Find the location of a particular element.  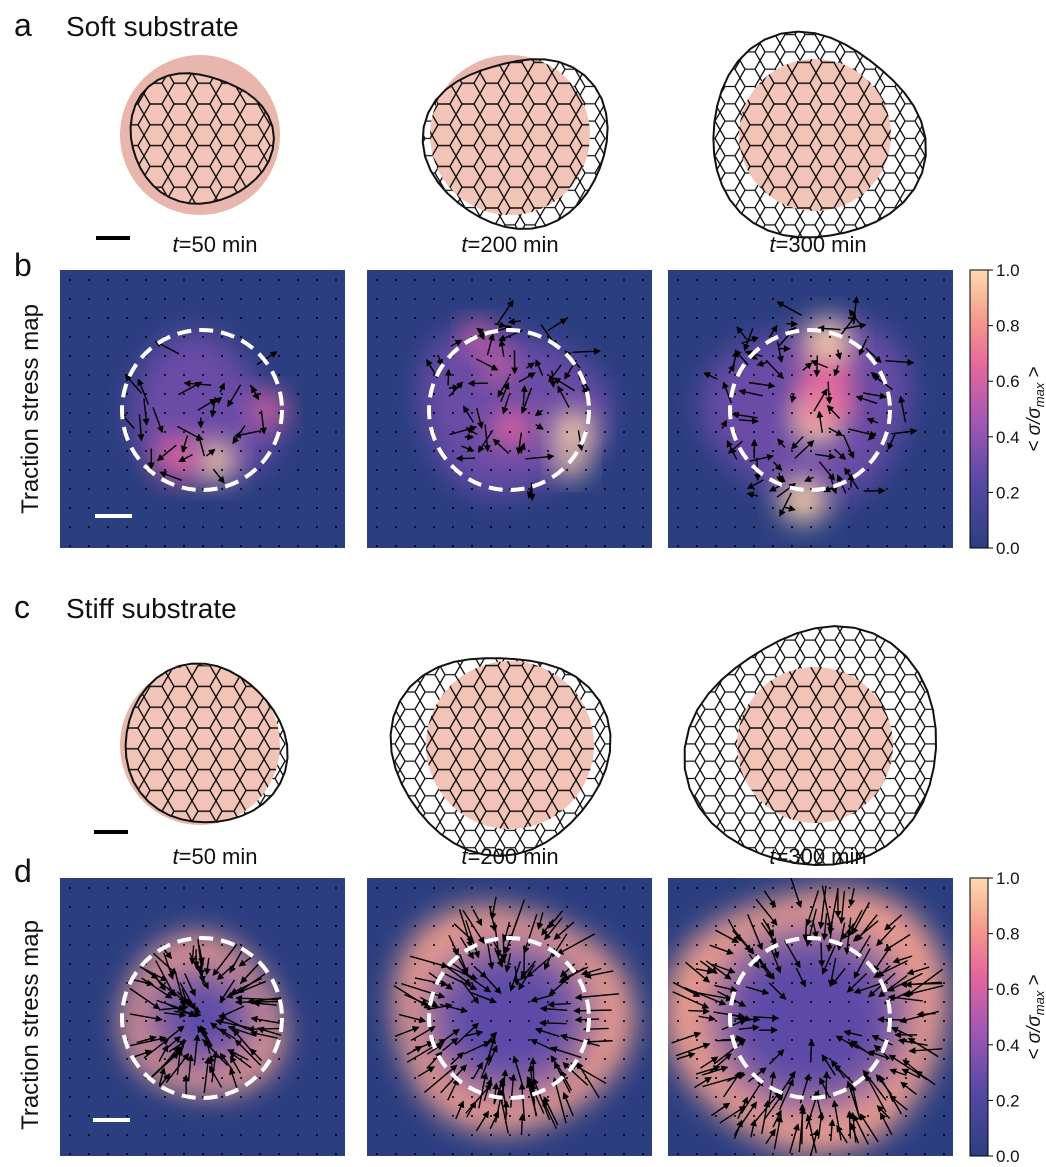

colorbar-tick-label: 0.0 is located at coordinates (1008, 548).